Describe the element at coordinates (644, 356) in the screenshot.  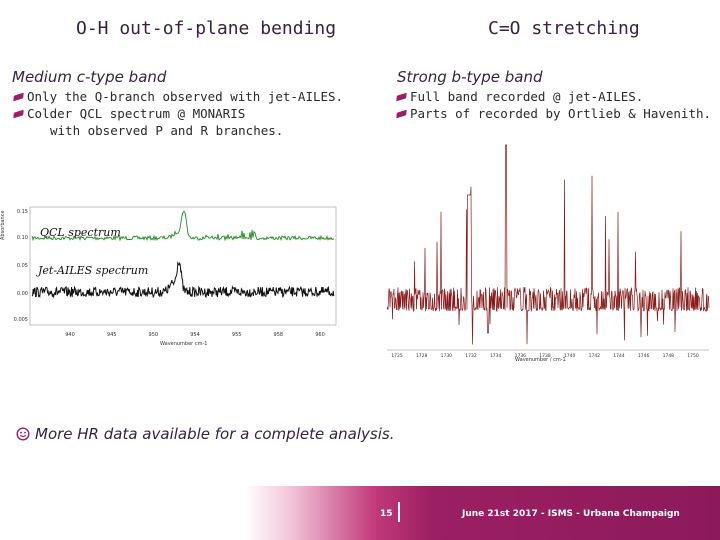
I see `right-x-tick-label: 1746` at that location.